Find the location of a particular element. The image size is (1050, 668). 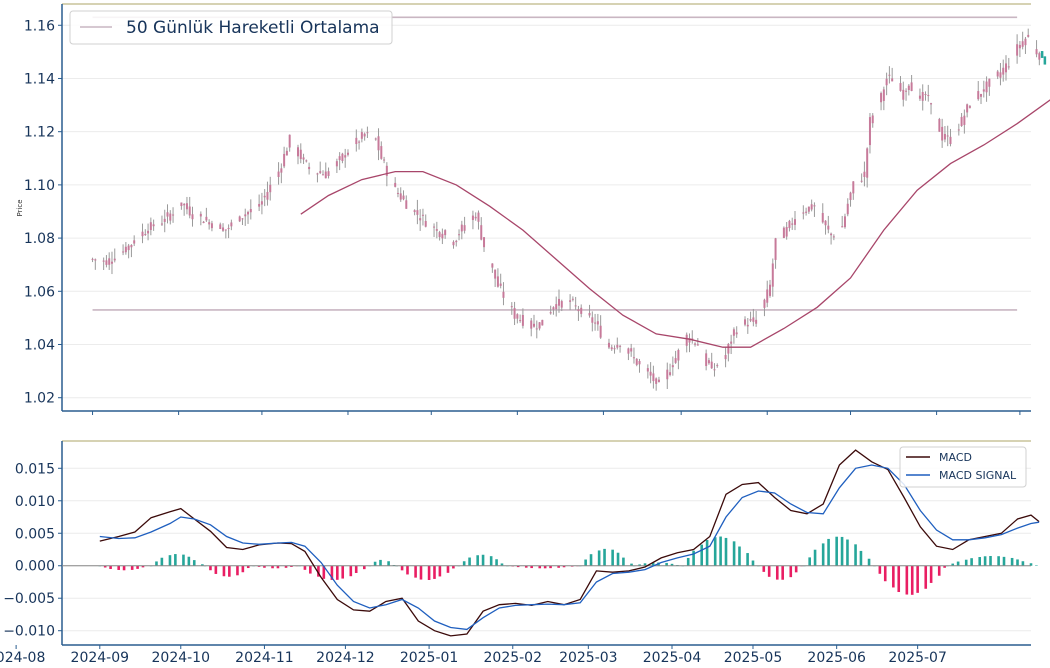

price-y-tick-label: 1.06 is located at coordinates (39, 292).